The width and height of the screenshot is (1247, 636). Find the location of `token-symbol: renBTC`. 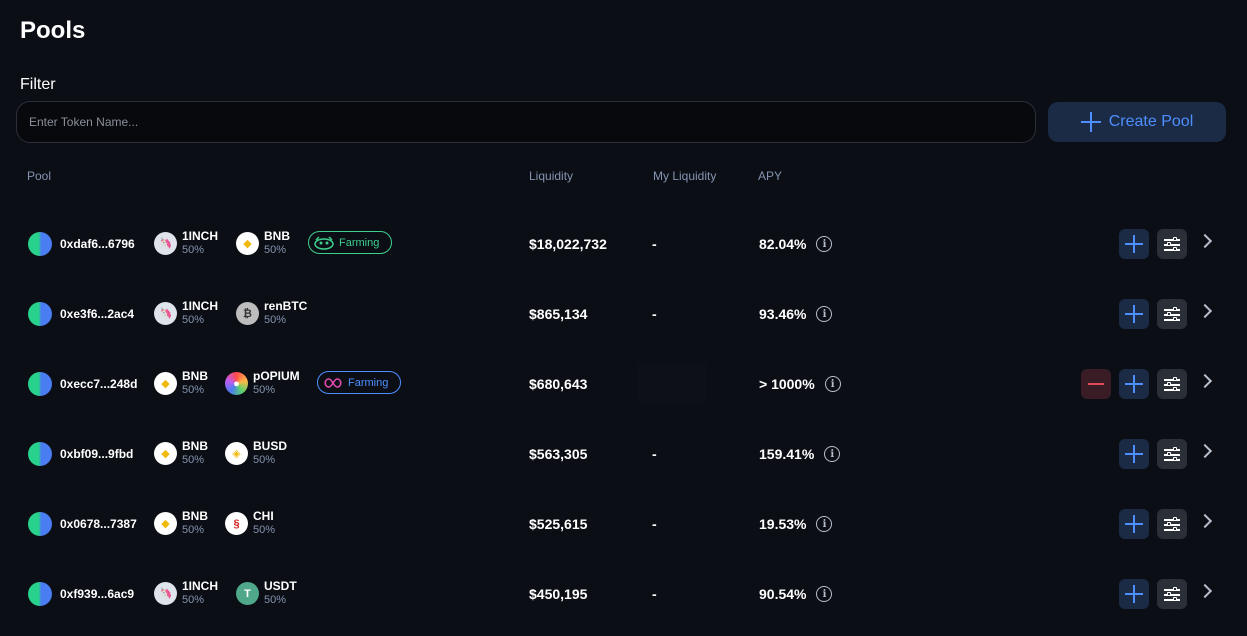

token-symbol: renBTC is located at coordinates (286, 306).